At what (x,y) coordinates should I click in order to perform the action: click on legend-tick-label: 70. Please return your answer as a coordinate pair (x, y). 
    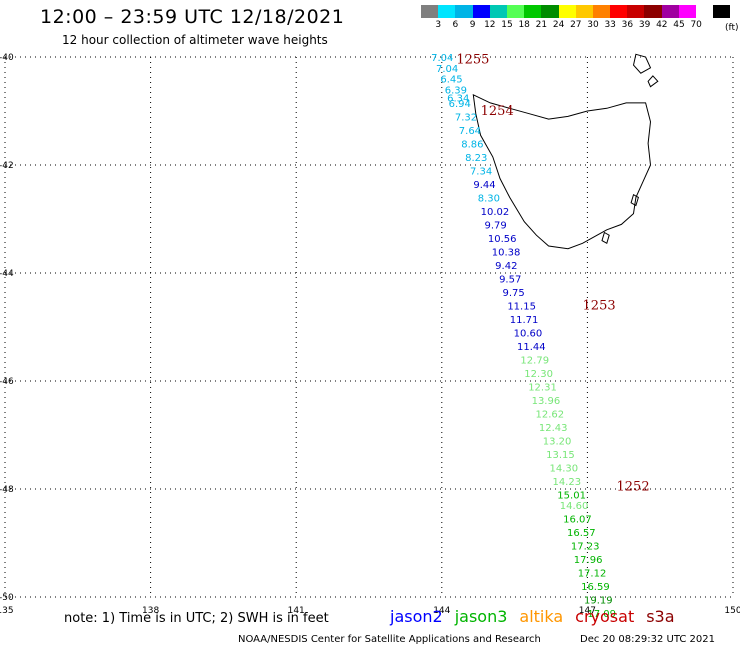
    Looking at the image, I should click on (696, 25).